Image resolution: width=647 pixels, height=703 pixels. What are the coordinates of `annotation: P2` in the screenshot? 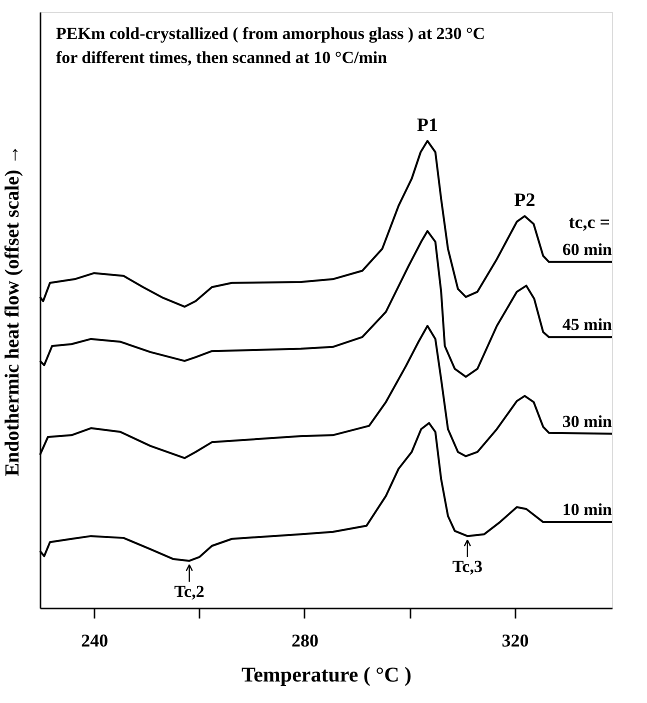 It's located at (525, 201).